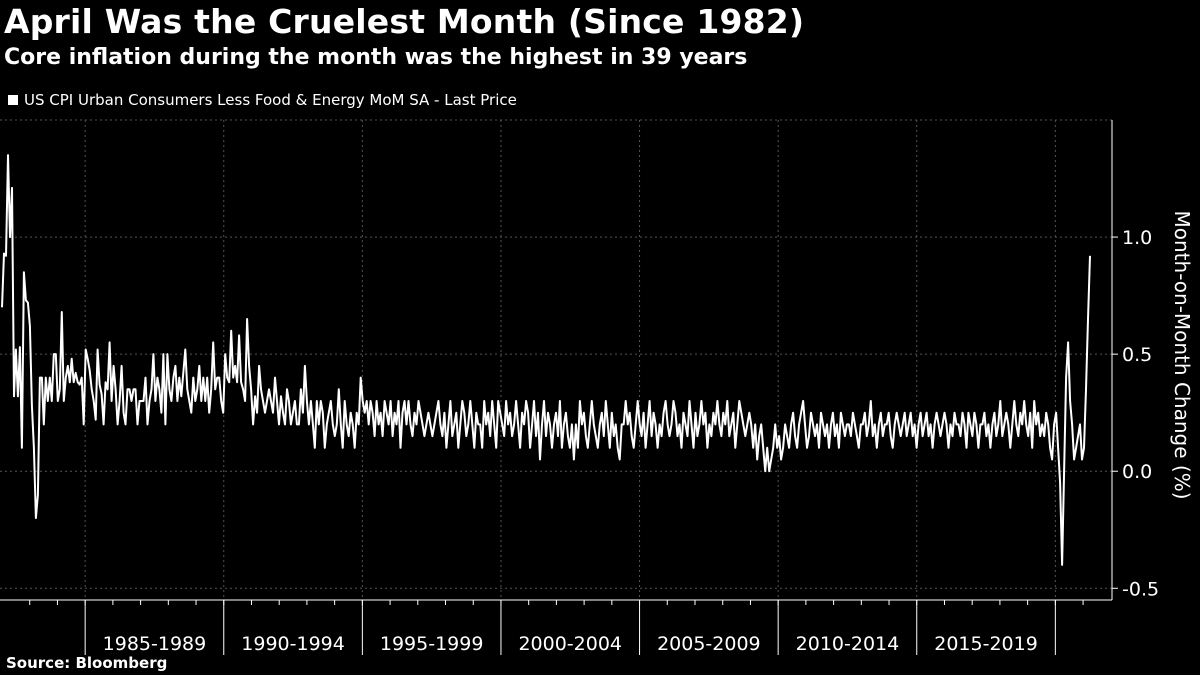  I want to click on x-period-label: 2015-2019, so click(986, 644).